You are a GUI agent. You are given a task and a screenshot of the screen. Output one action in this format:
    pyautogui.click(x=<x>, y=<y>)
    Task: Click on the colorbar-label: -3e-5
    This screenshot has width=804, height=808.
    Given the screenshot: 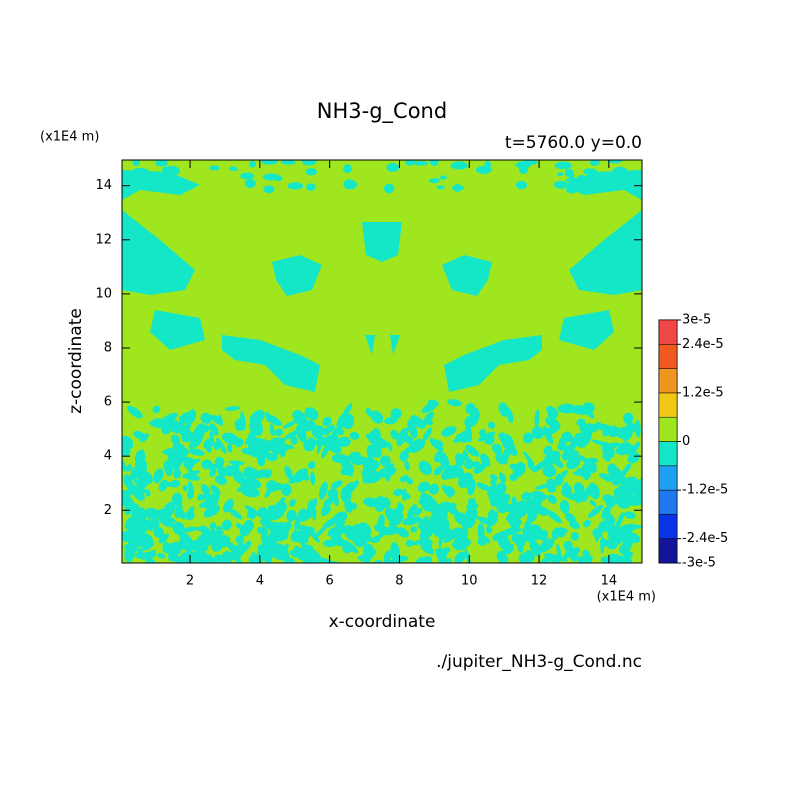 What is the action you would take?
    pyautogui.click(x=699, y=563)
    